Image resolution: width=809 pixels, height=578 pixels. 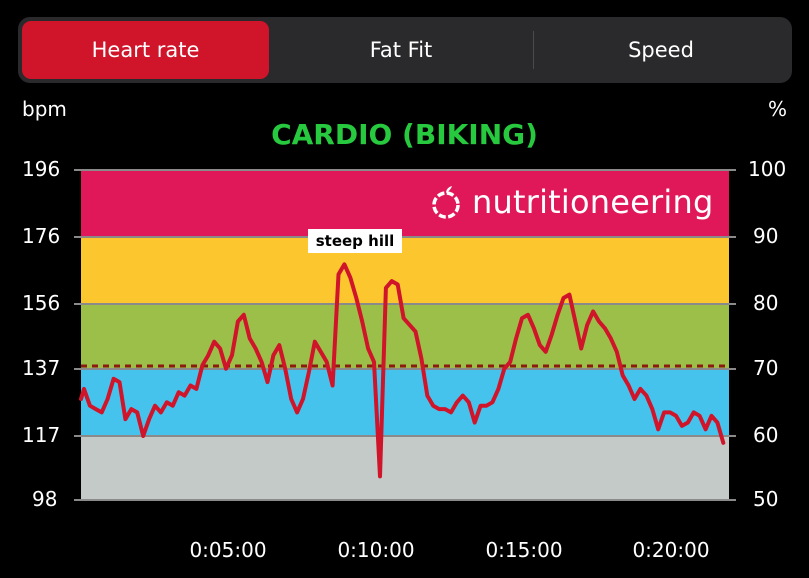 I want to click on tab-heart-rate: Heart rate, so click(x=145, y=50).